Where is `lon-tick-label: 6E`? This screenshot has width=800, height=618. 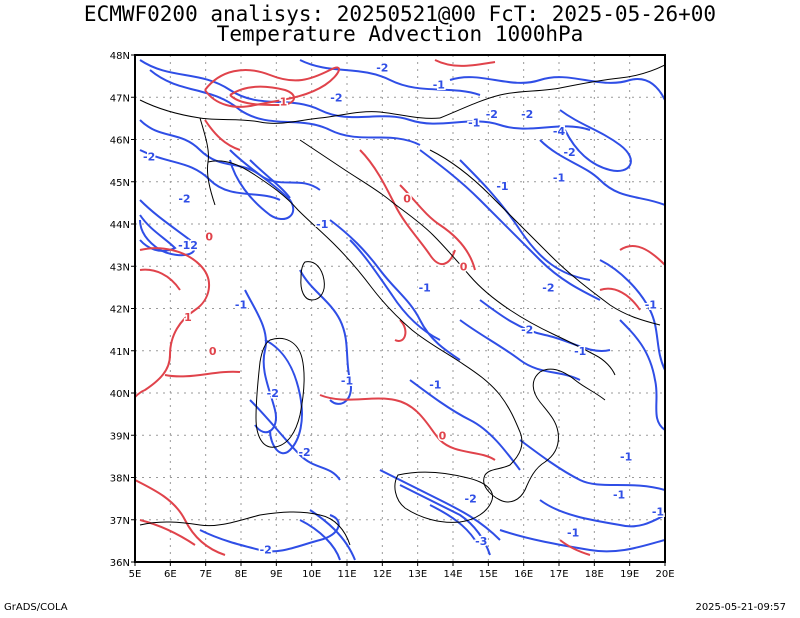
lon-tick-label: 6E is located at coordinates (170, 574).